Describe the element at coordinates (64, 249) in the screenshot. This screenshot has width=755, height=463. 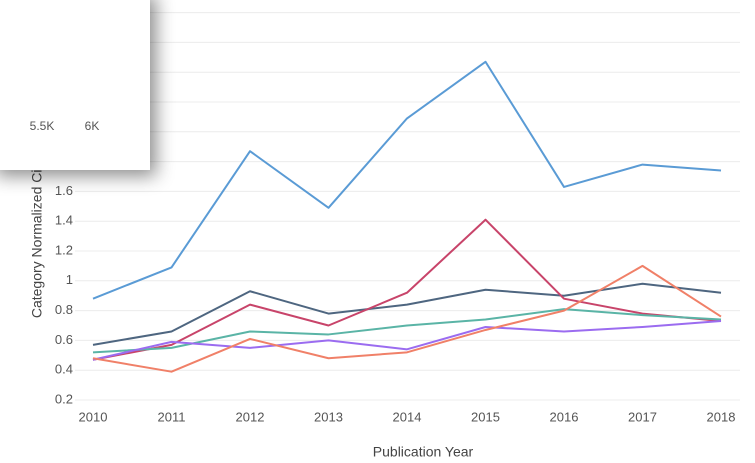
I see `y-tick-label: 1.2` at that location.